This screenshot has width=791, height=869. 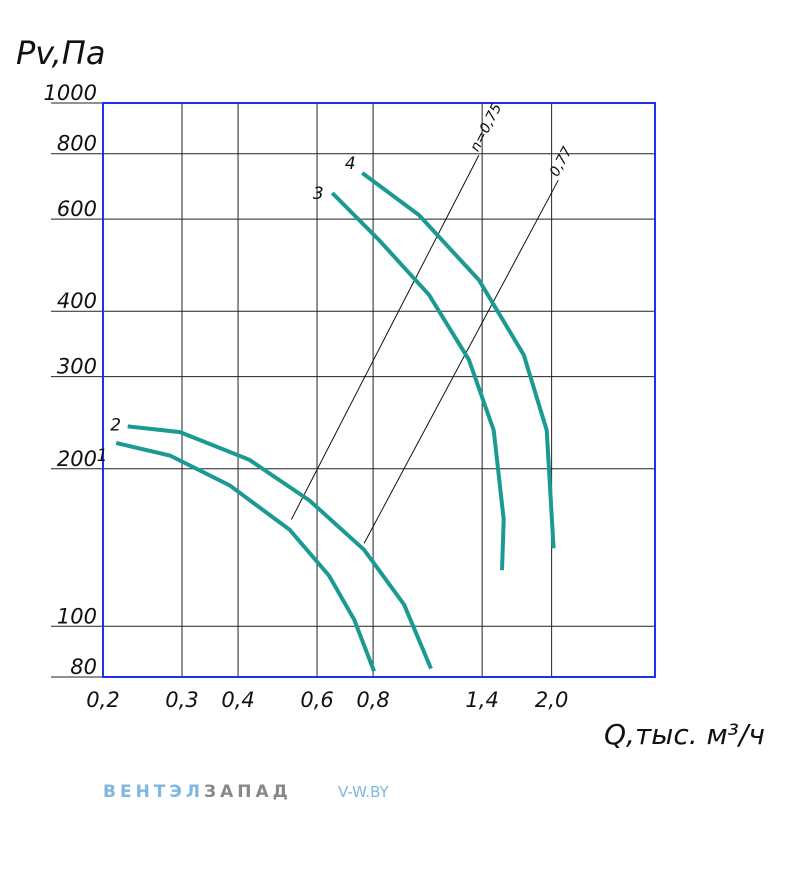 I want to click on curve-label: 1, so click(x=102, y=456).